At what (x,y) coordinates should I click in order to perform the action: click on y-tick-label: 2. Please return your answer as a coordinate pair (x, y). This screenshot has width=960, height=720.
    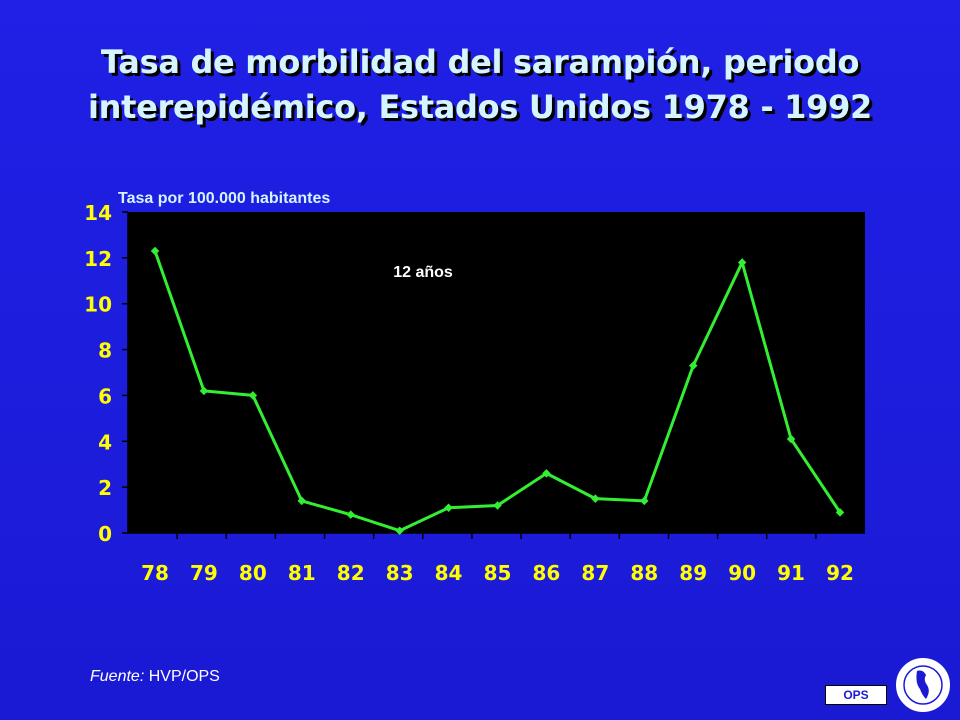
    Looking at the image, I should click on (105, 488).